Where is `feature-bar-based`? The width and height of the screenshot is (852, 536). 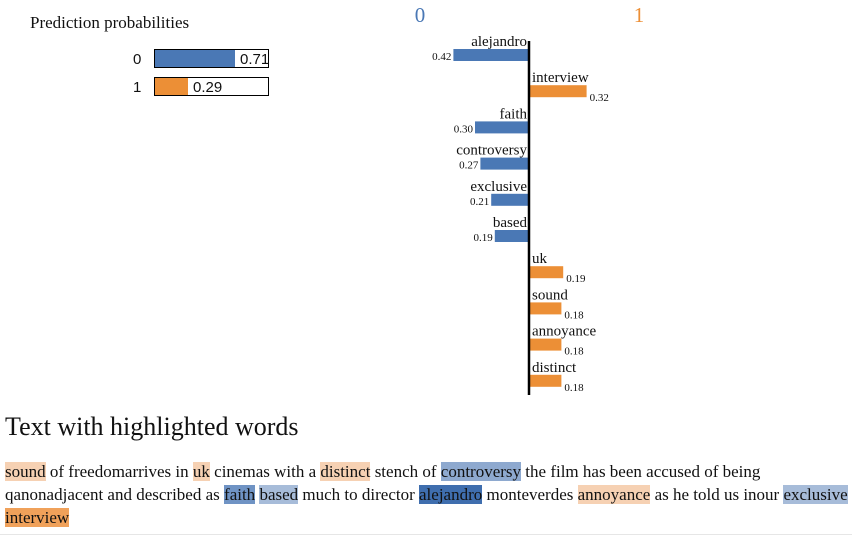 feature-bar-based is located at coordinates (511, 236).